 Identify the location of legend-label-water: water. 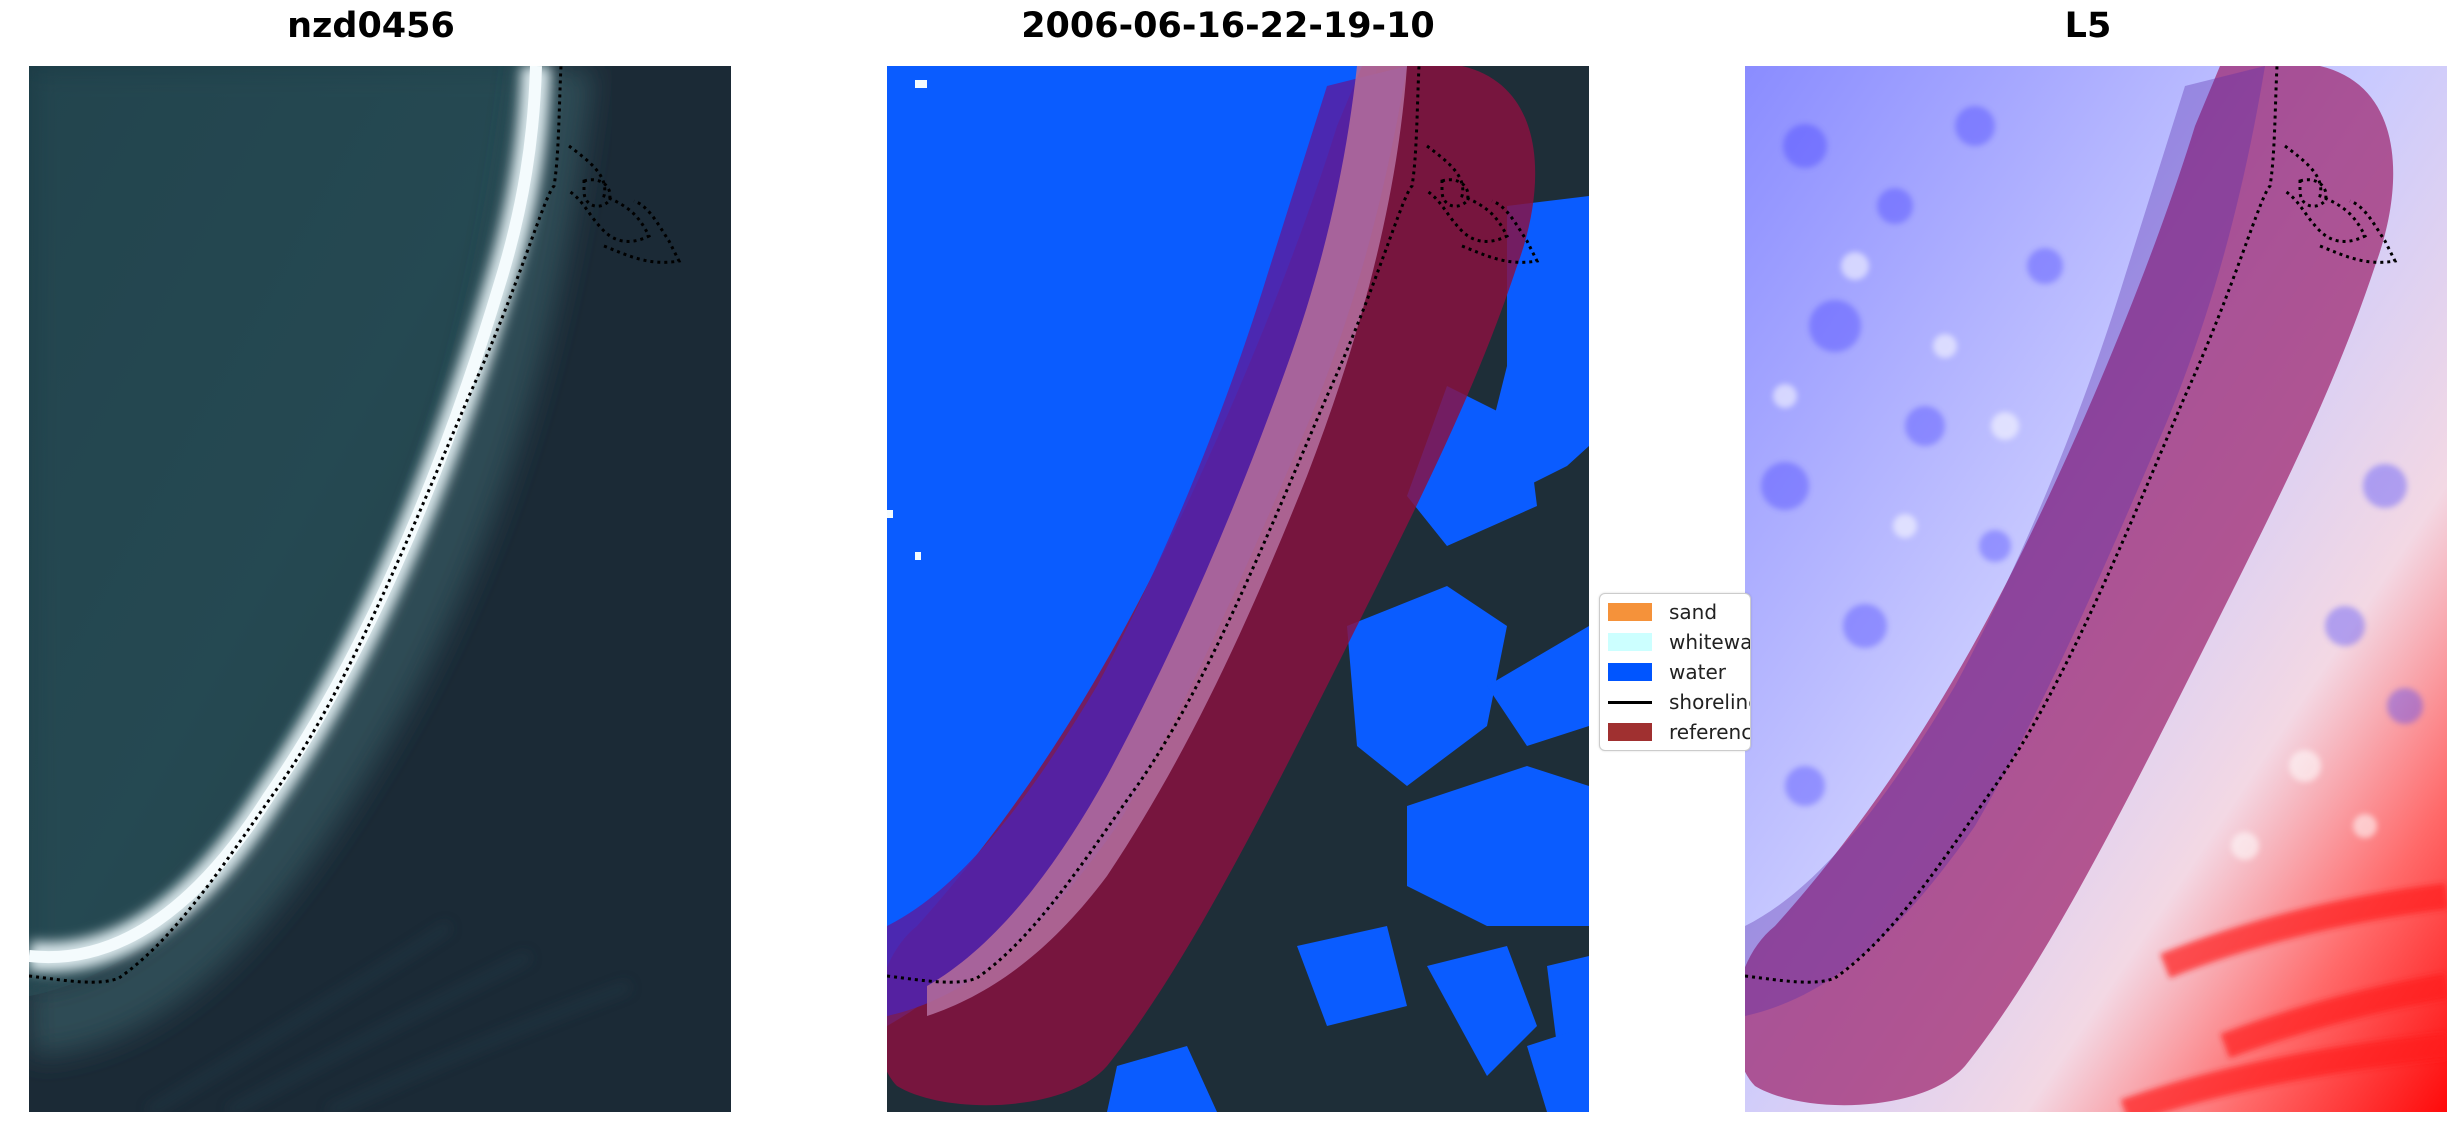
(1697, 672).